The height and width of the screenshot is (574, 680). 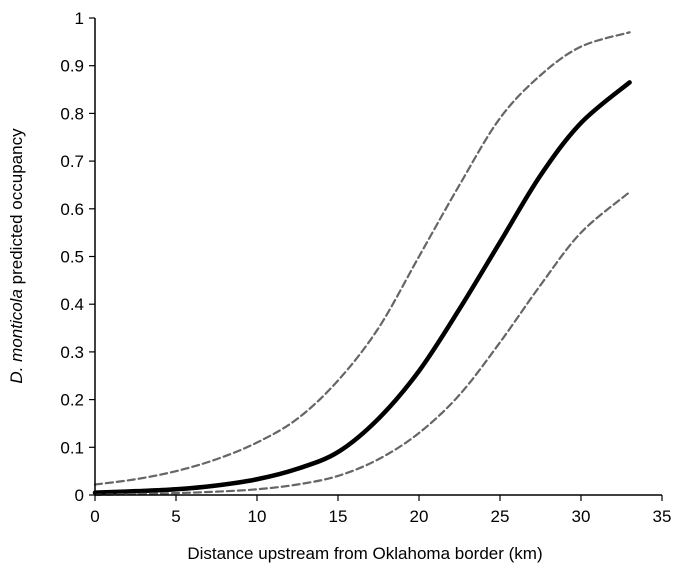 I want to click on y-ticks: 0 0.1 0.2 0.3 0.4 0.5 0.6 0.7 0.8 0.9 1, so click(x=77, y=257).